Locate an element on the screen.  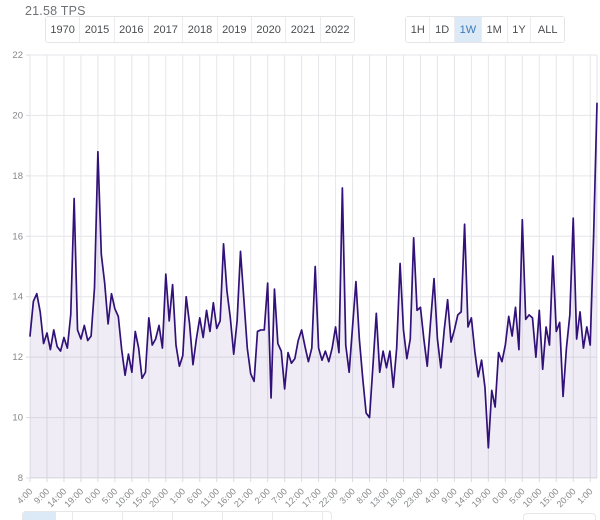
range-button-1d: 1D is located at coordinates (442, 29).